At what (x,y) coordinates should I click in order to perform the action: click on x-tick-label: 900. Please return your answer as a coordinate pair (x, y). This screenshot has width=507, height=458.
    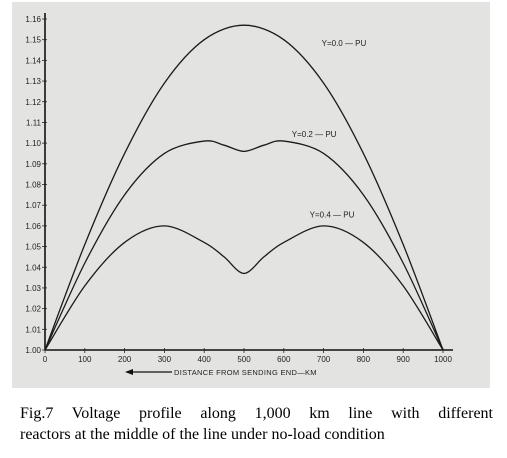
    Looking at the image, I should click on (404, 359).